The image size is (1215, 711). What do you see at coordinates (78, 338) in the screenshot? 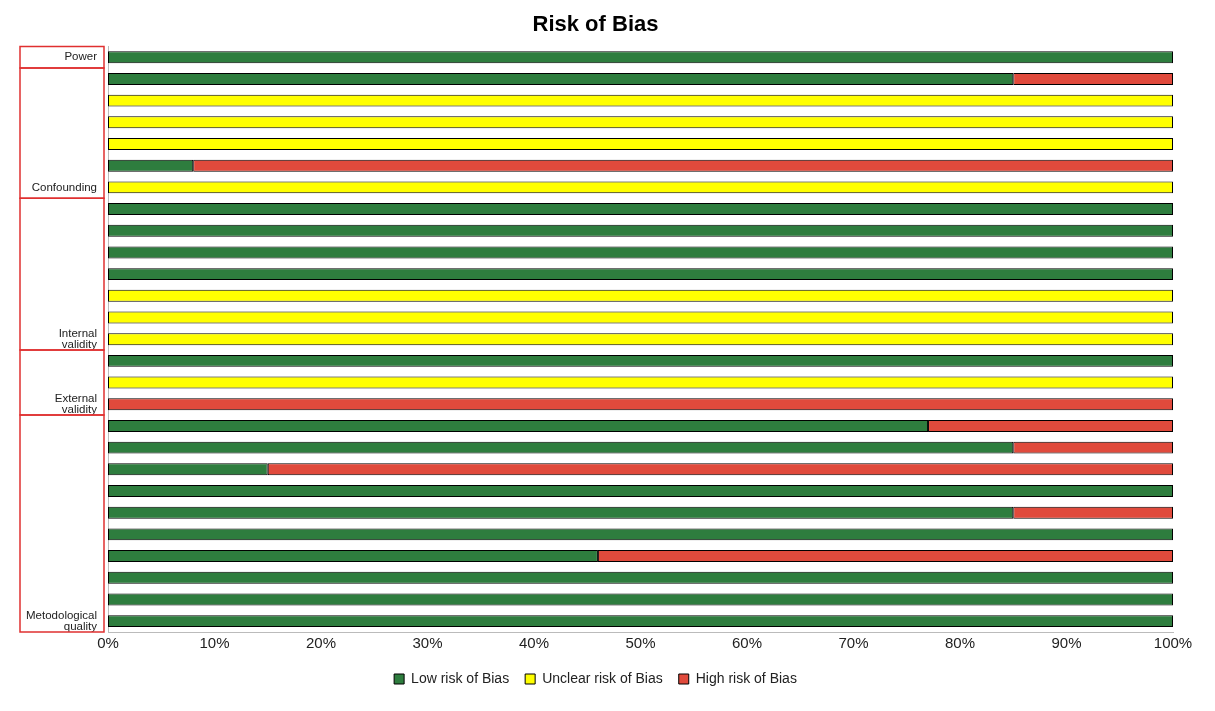
I see `y-tick-label: Internal validity` at bounding box center [78, 338].